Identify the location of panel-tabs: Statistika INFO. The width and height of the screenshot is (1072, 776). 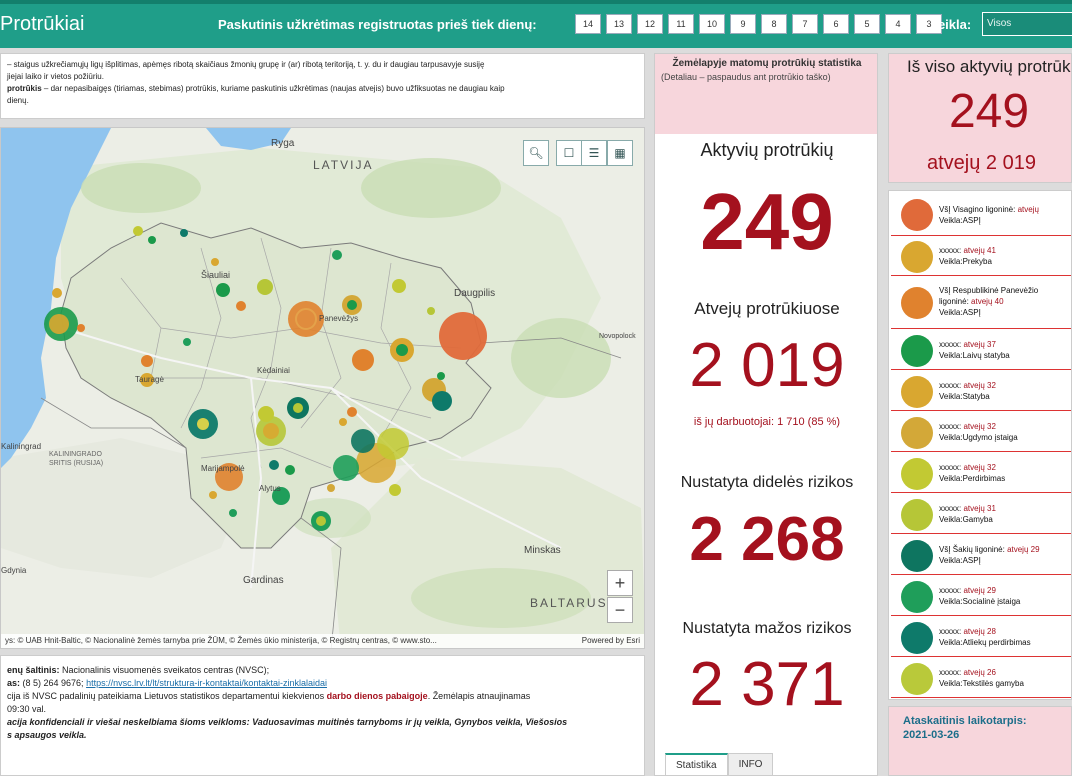
(719, 764).